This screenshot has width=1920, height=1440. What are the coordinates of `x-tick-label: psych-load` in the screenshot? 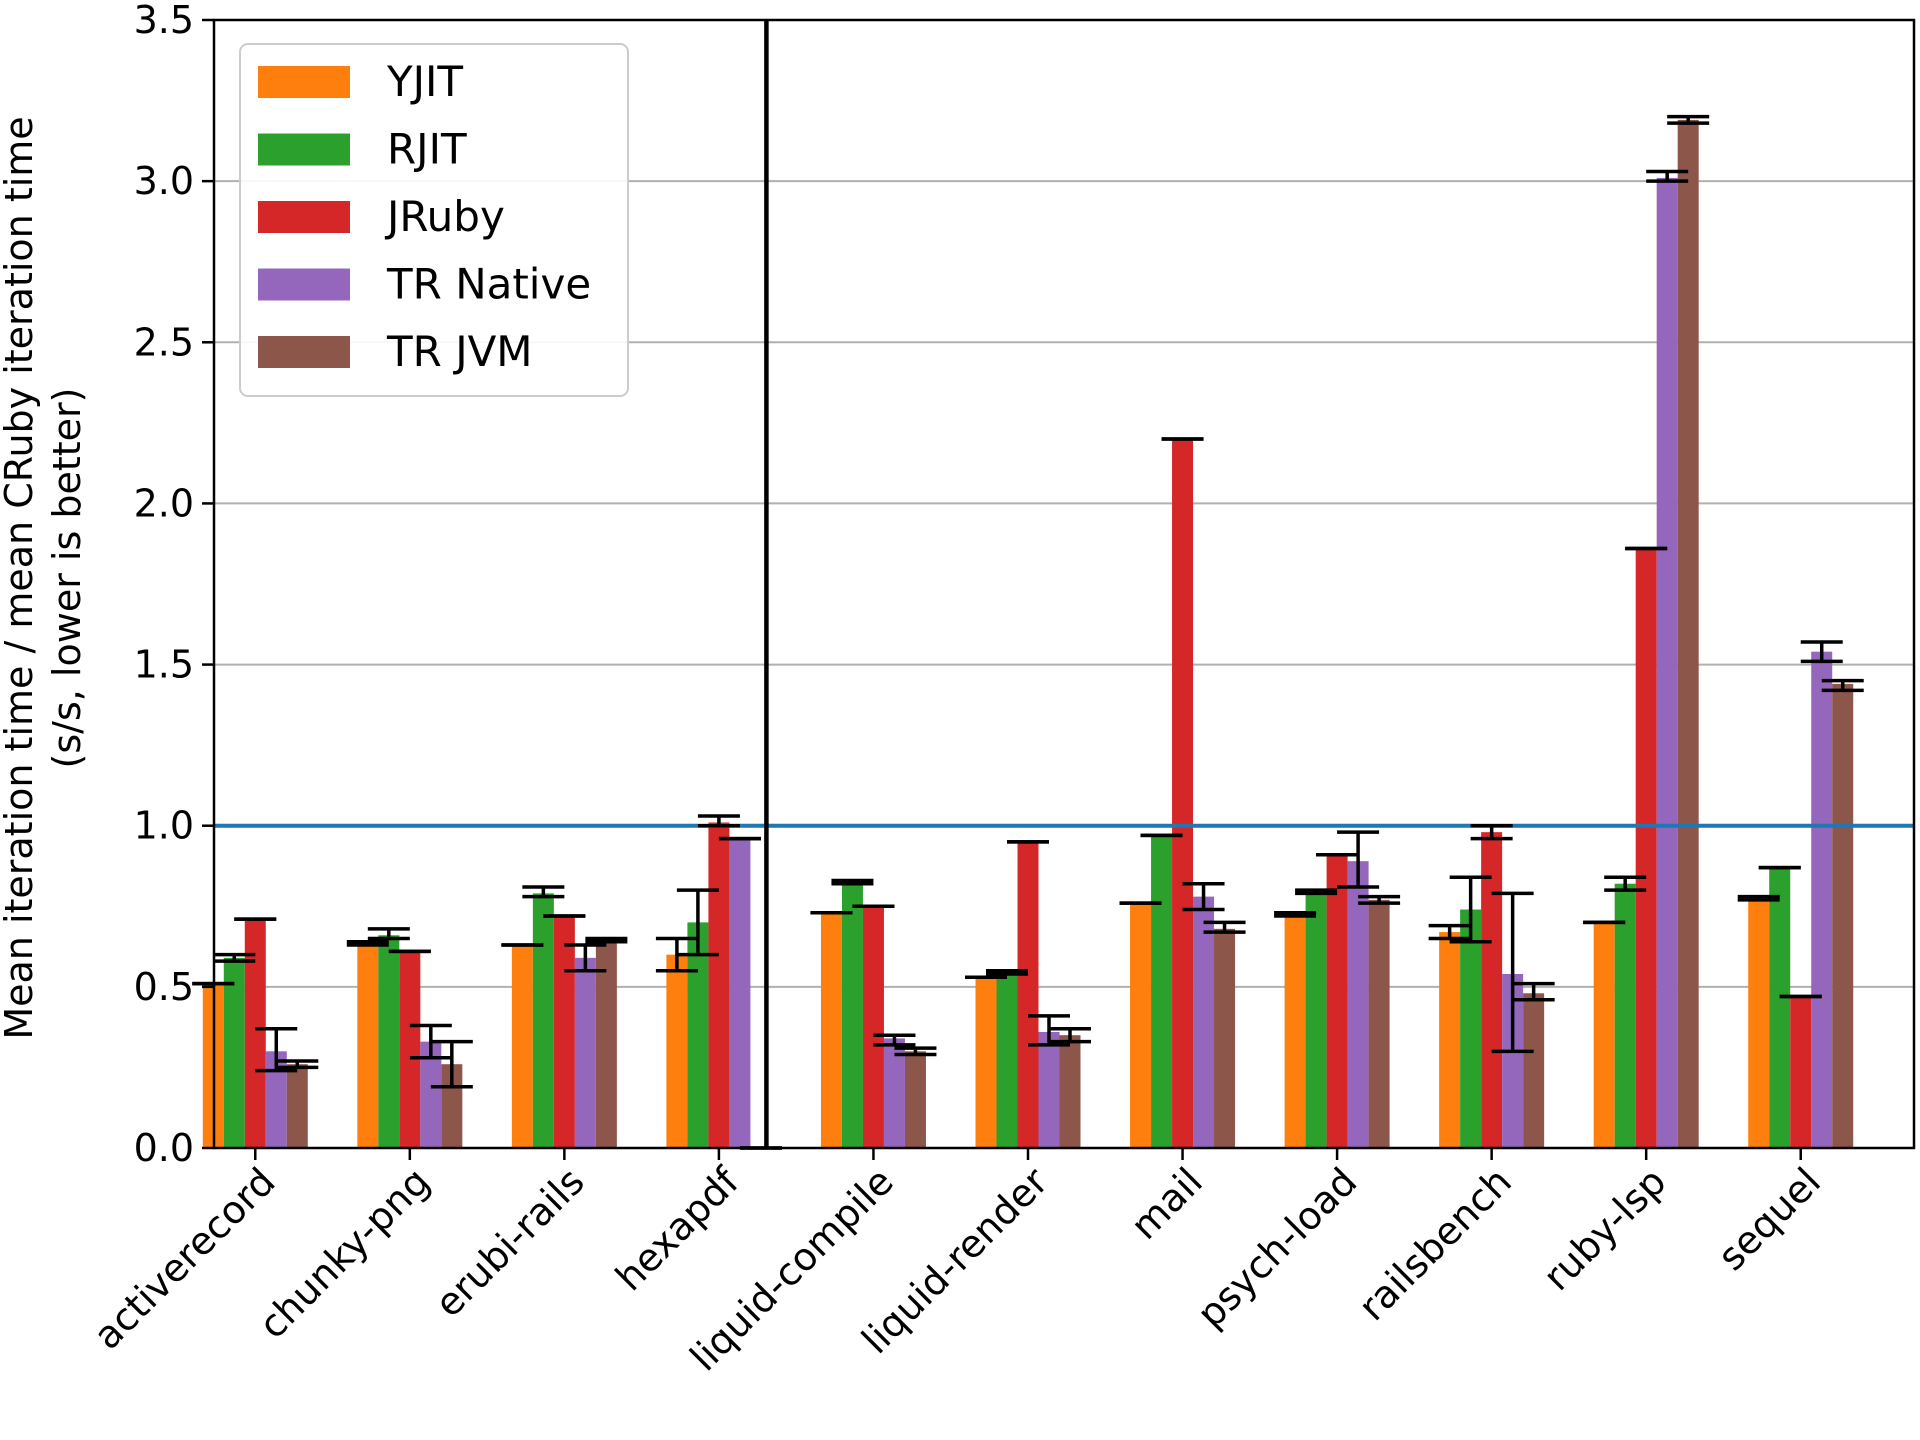 It's located at (1276, 1247).